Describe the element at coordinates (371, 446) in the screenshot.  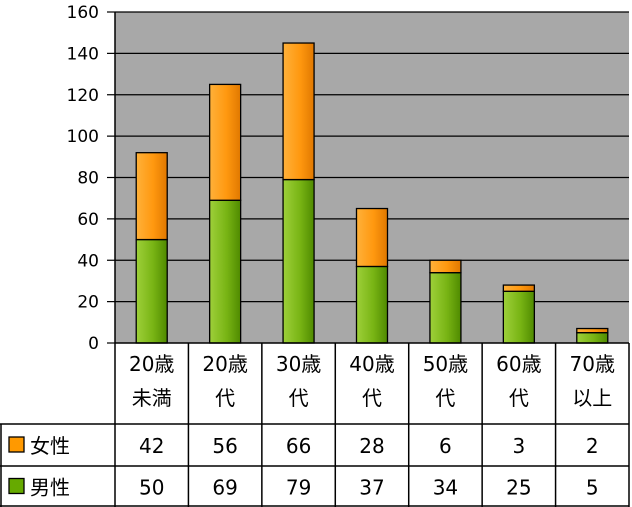
I see `table-value: 28` at that location.